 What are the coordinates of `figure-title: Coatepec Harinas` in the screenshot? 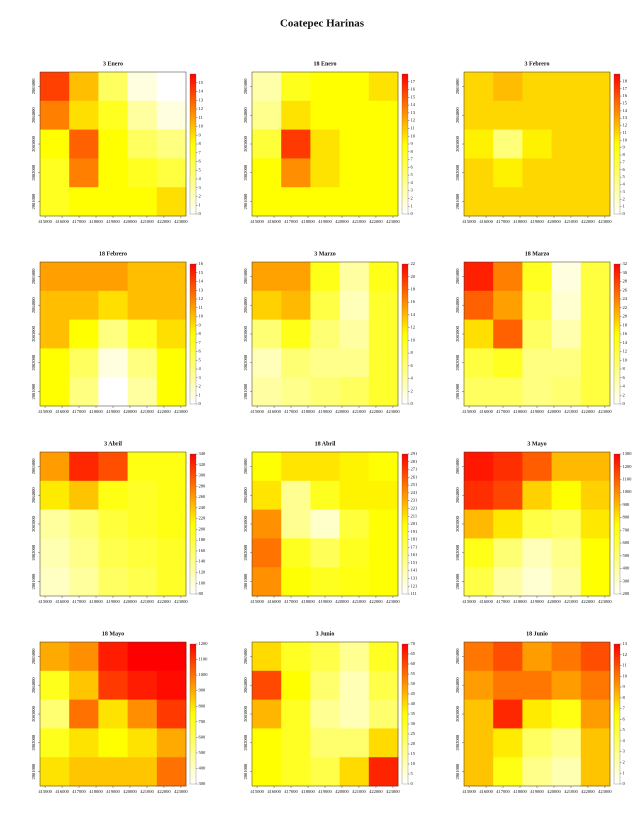 It's located at (322, 24).